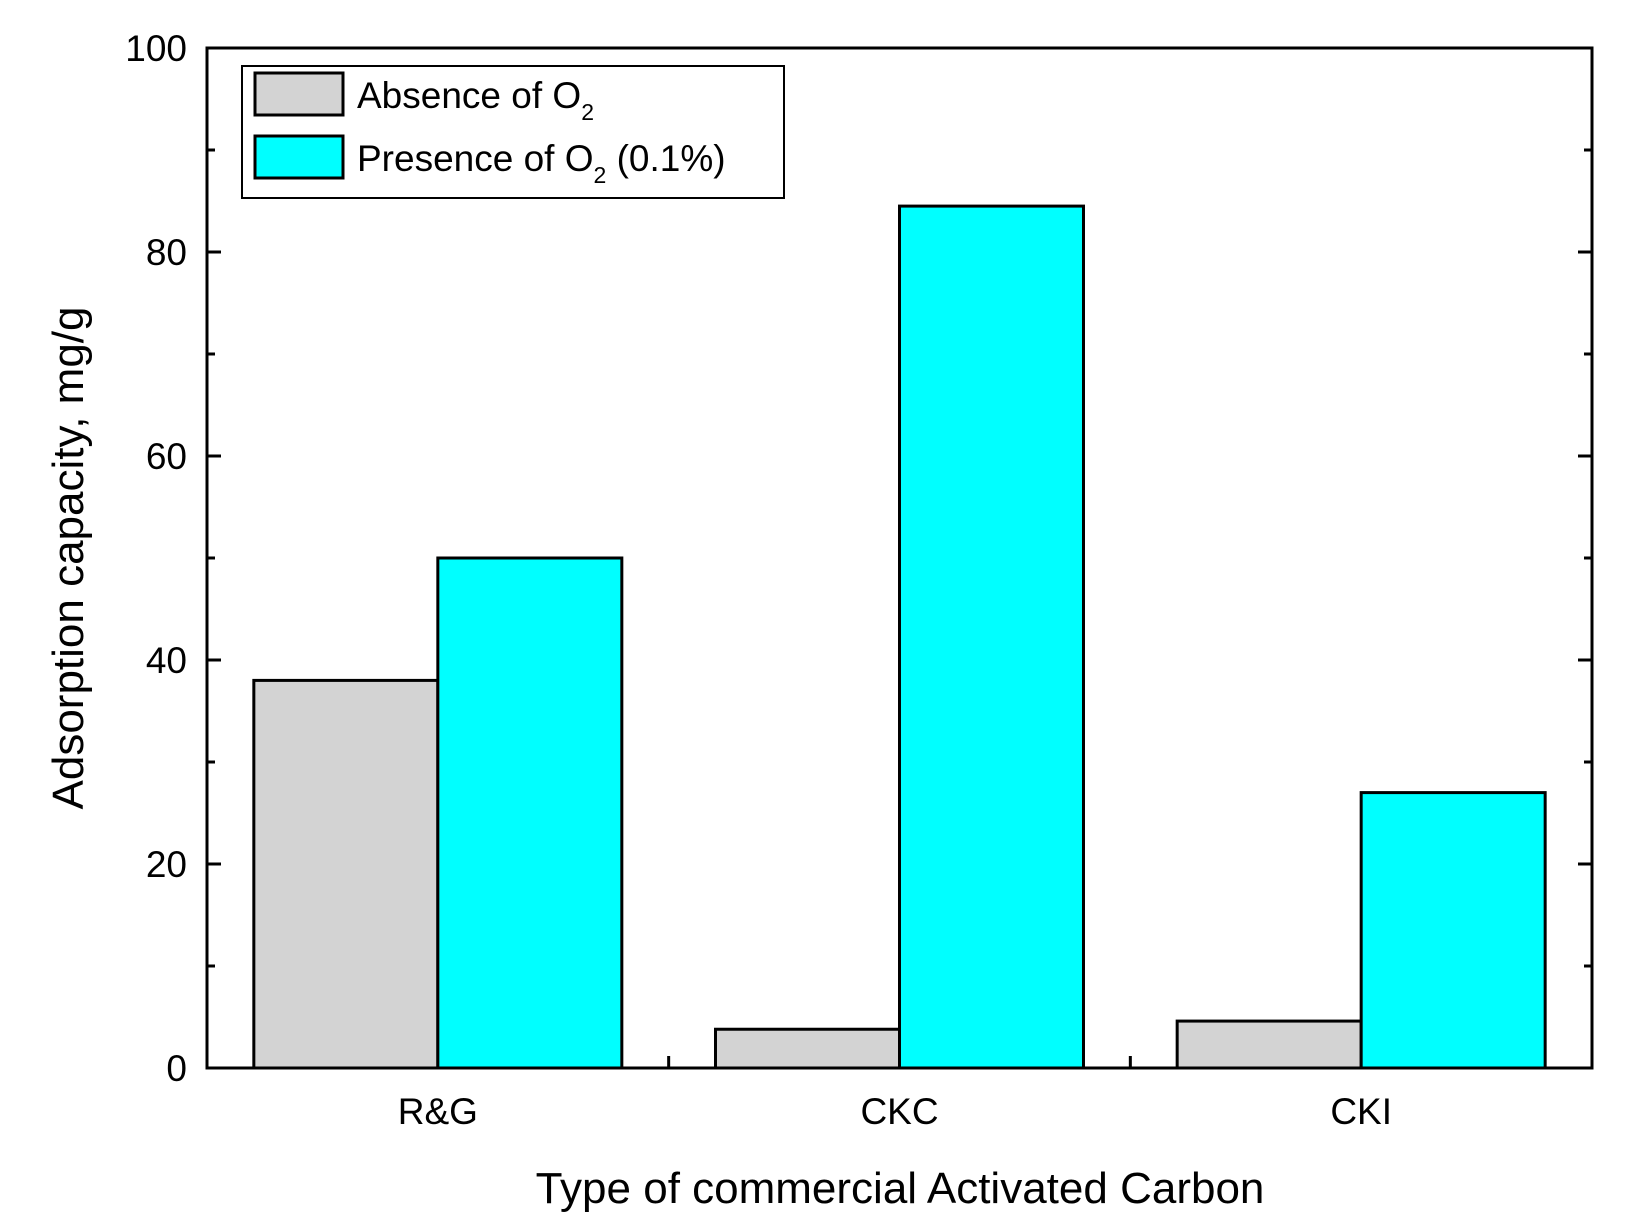  Describe the element at coordinates (513, 132) in the screenshot. I see `legend: Absence of O2 Presence of O2 (0.1%)` at that location.